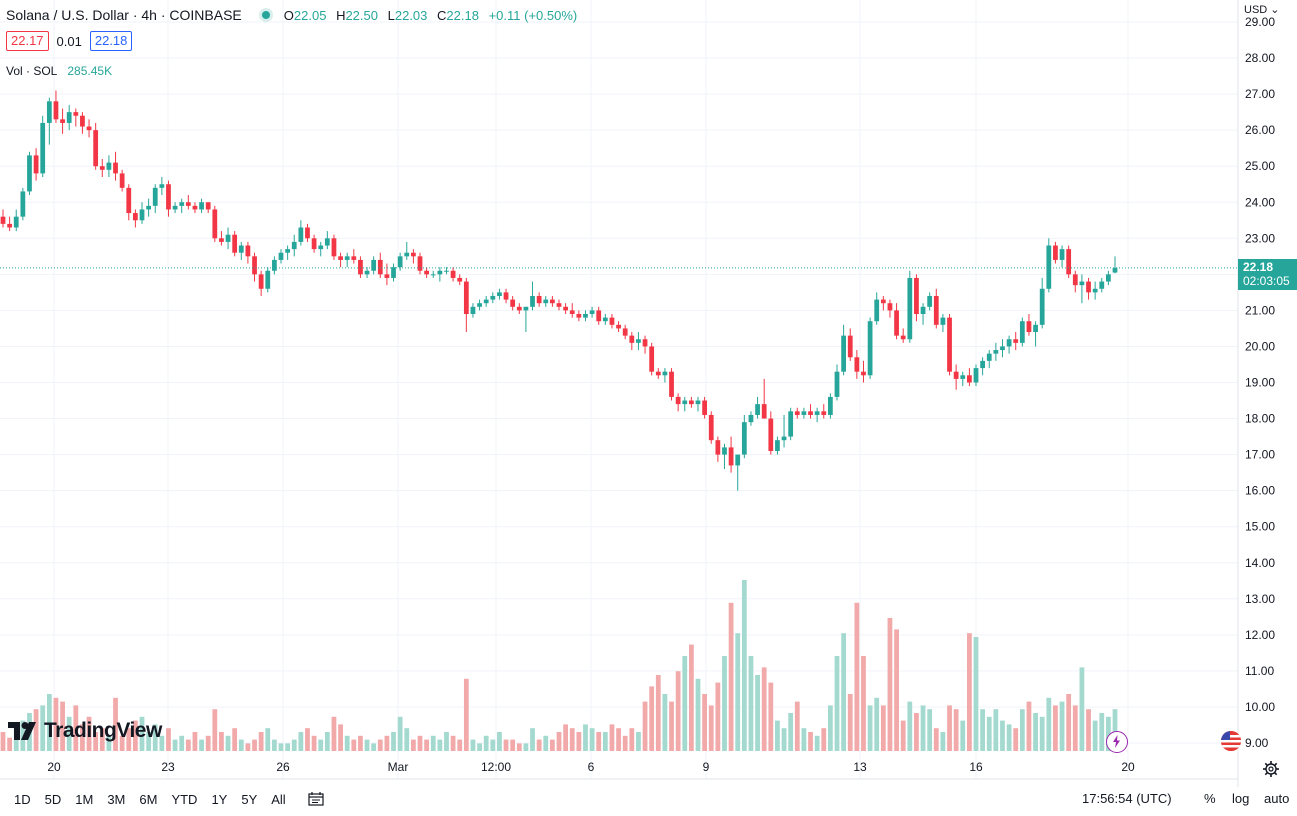 The width and height of the screenshot is (1297, 816). Describe the element at coordinates (462, 15) in the screenshot. I see `close-value: 22.18` at that location.